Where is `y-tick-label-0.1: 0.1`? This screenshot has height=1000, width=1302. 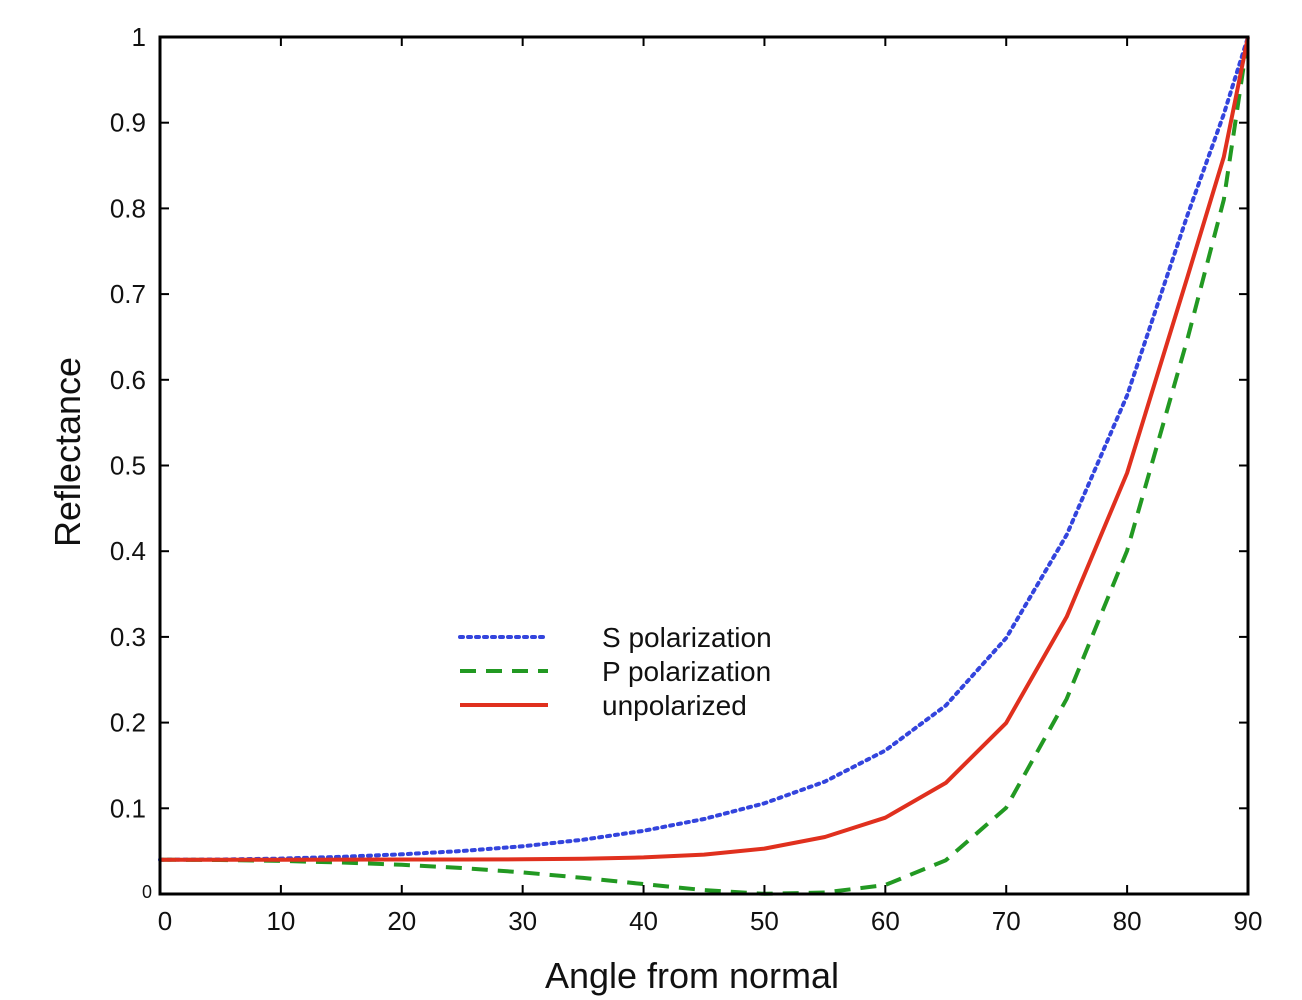
y-tick-label-0.1: 0.1 is located at coordinates (128, 808).